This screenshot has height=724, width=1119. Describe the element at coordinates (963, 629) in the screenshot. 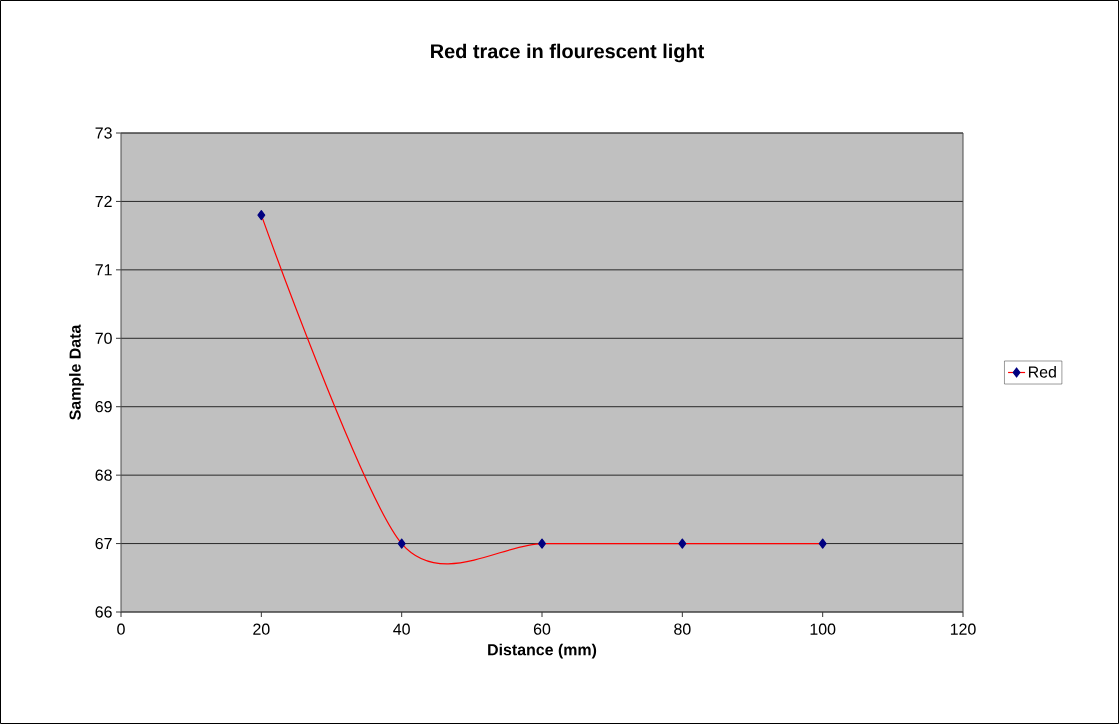

I see `x-tick-label: 120` at that location.